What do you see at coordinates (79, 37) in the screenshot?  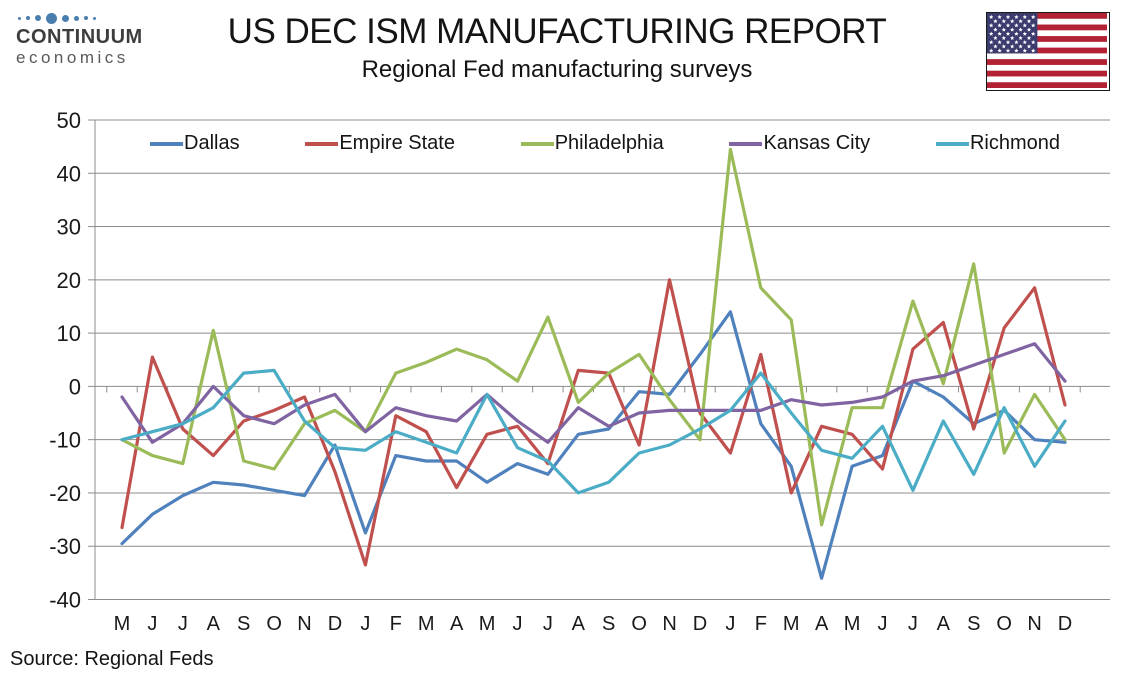 I see `logo-text-continuum: CONTINUUM` at bounding box center [79, 37].